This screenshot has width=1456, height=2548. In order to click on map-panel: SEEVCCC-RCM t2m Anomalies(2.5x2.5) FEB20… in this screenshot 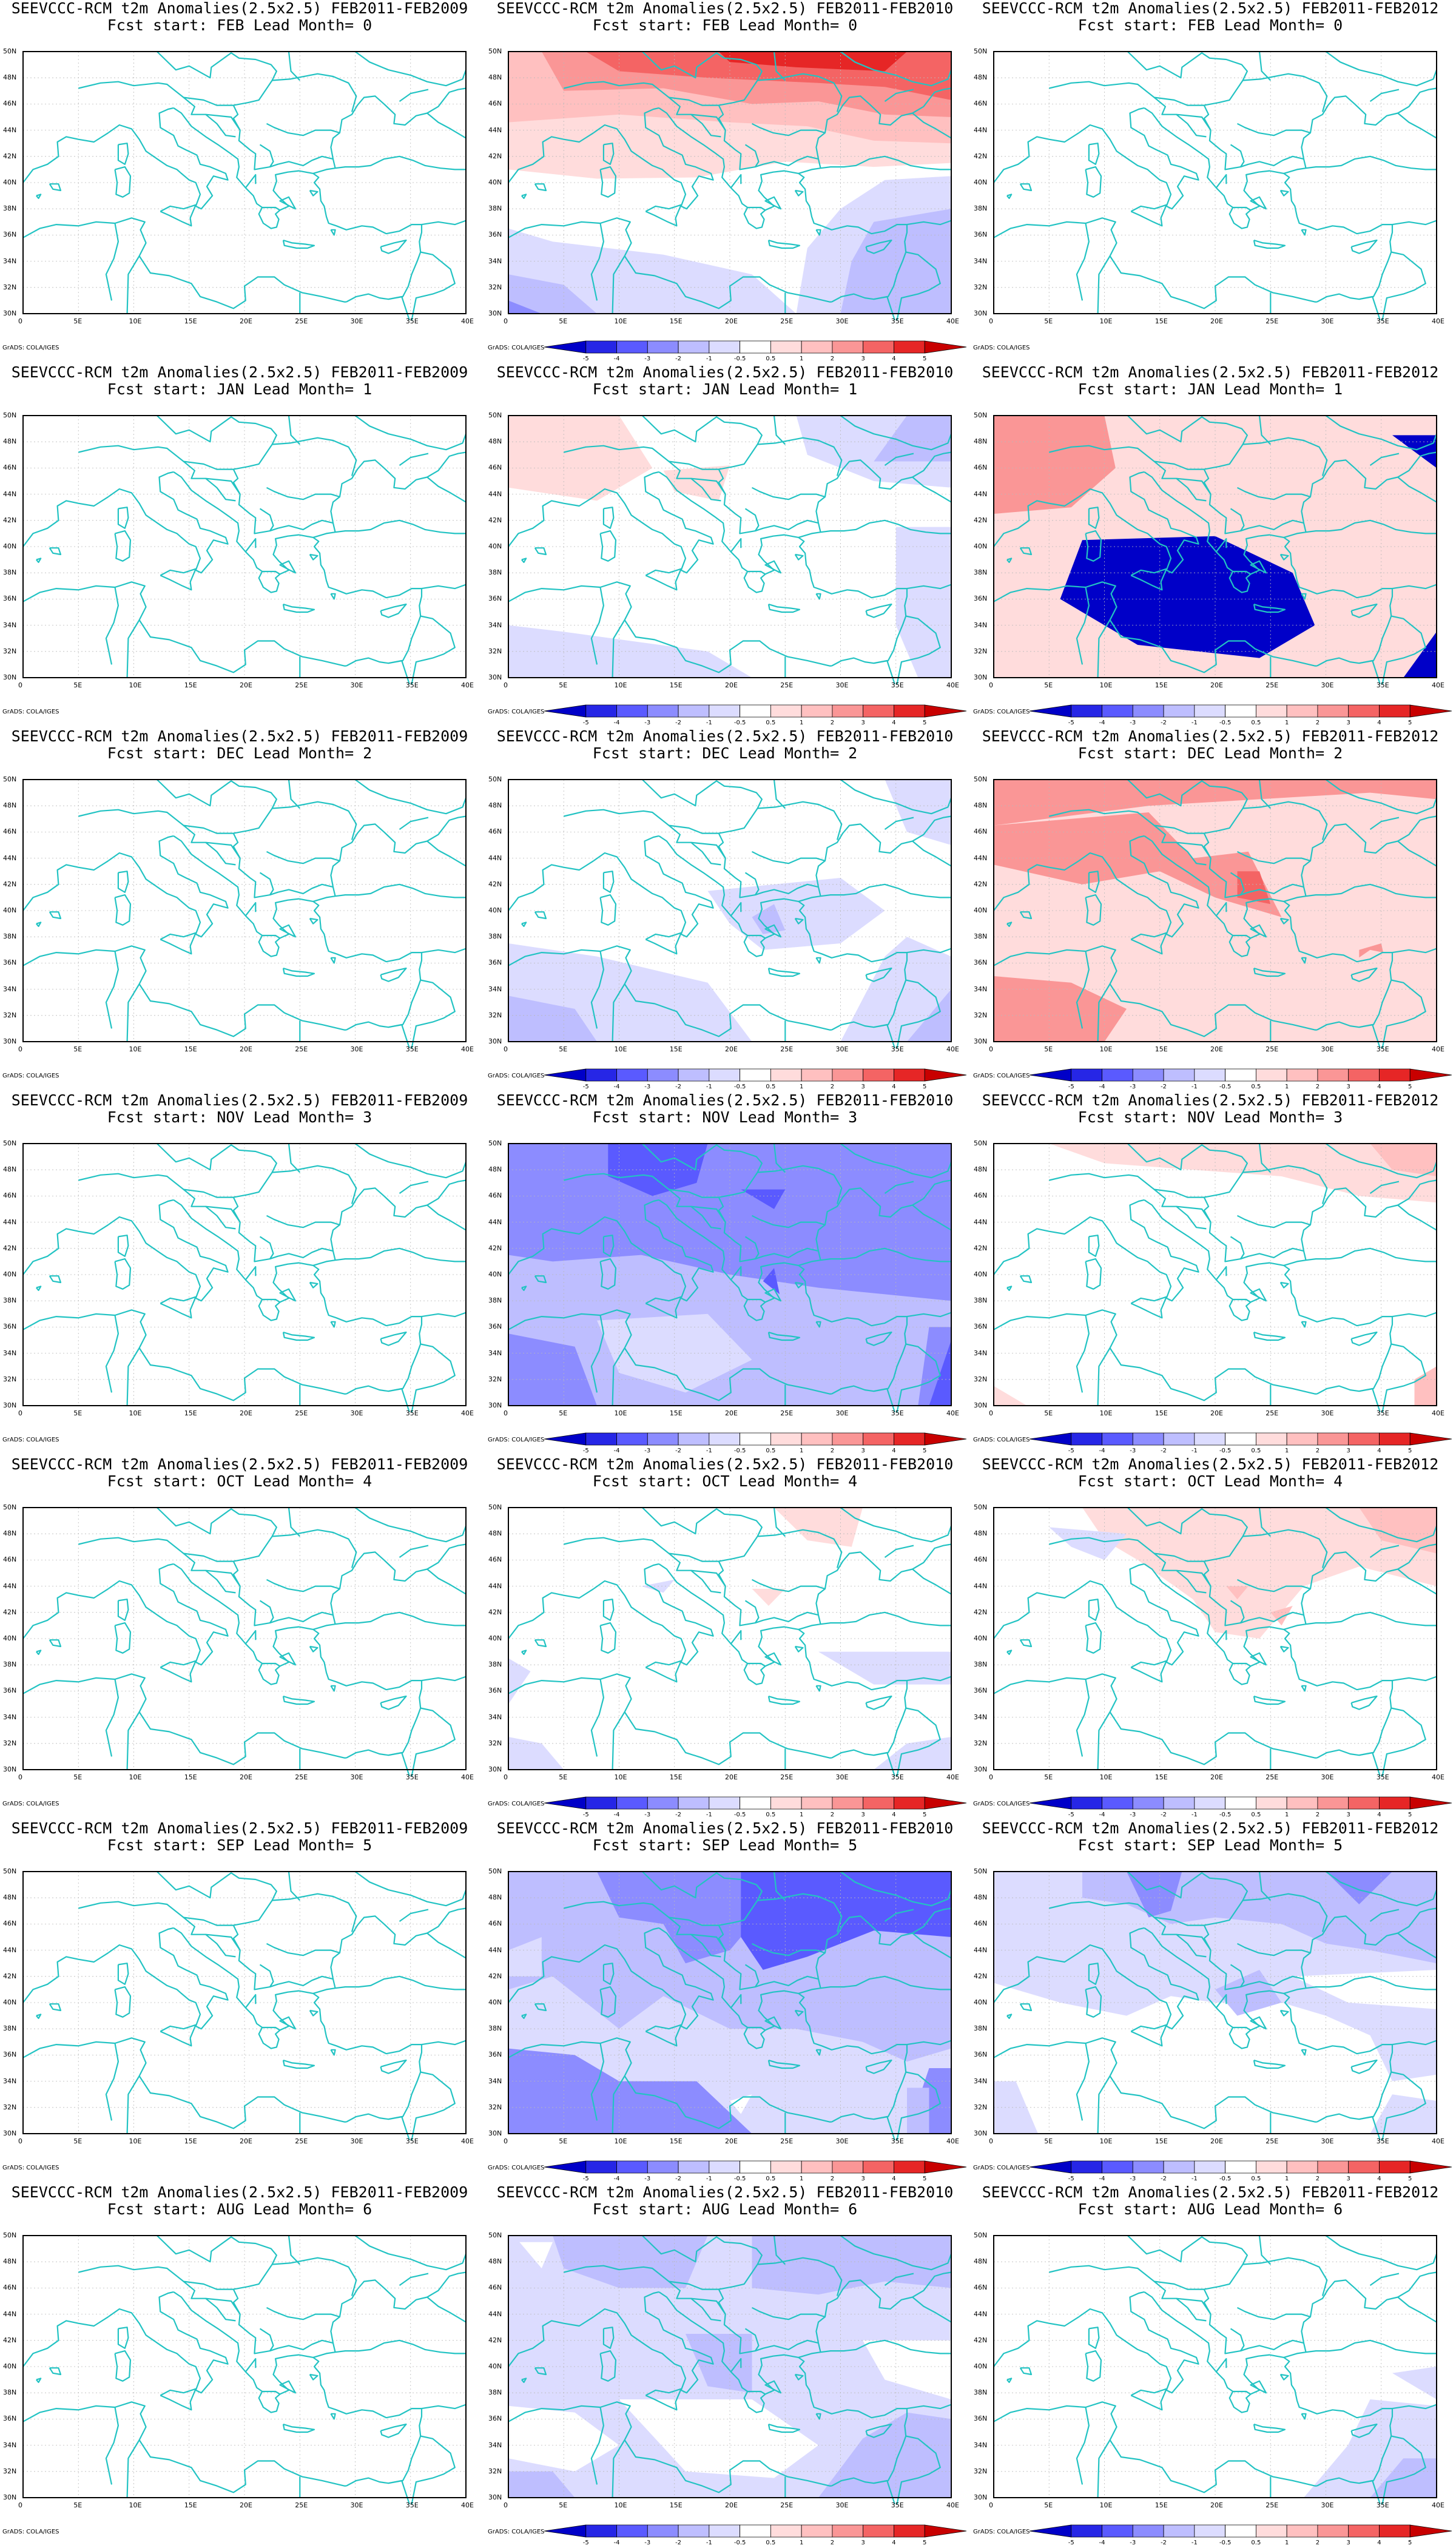, I will do `click(728, 1638)`.